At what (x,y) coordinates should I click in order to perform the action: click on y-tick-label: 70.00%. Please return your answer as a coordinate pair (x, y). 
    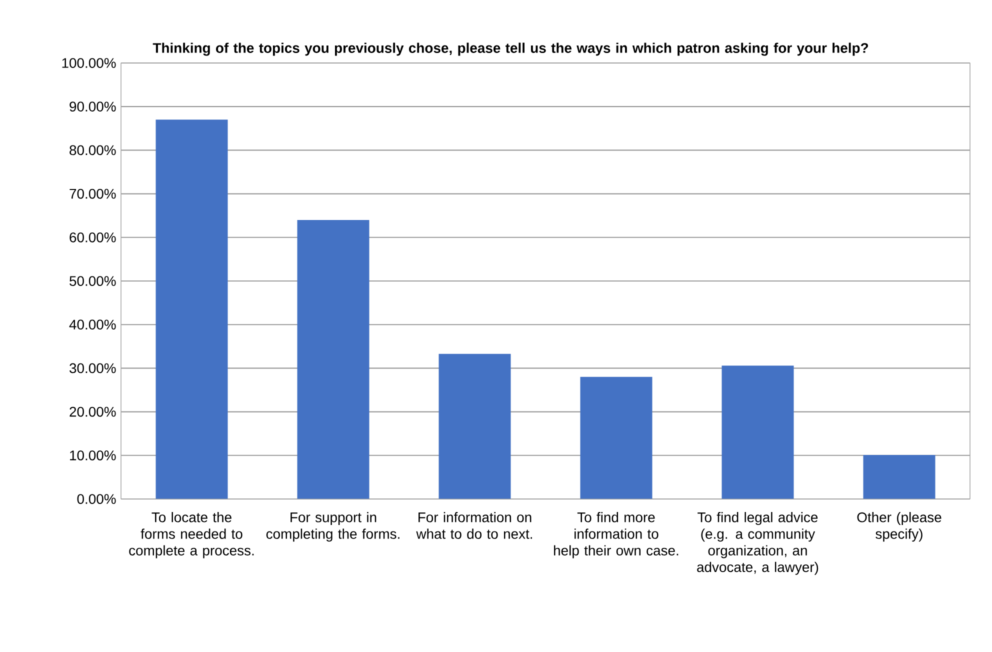
    Looking at the image, I should click on (93, 193).